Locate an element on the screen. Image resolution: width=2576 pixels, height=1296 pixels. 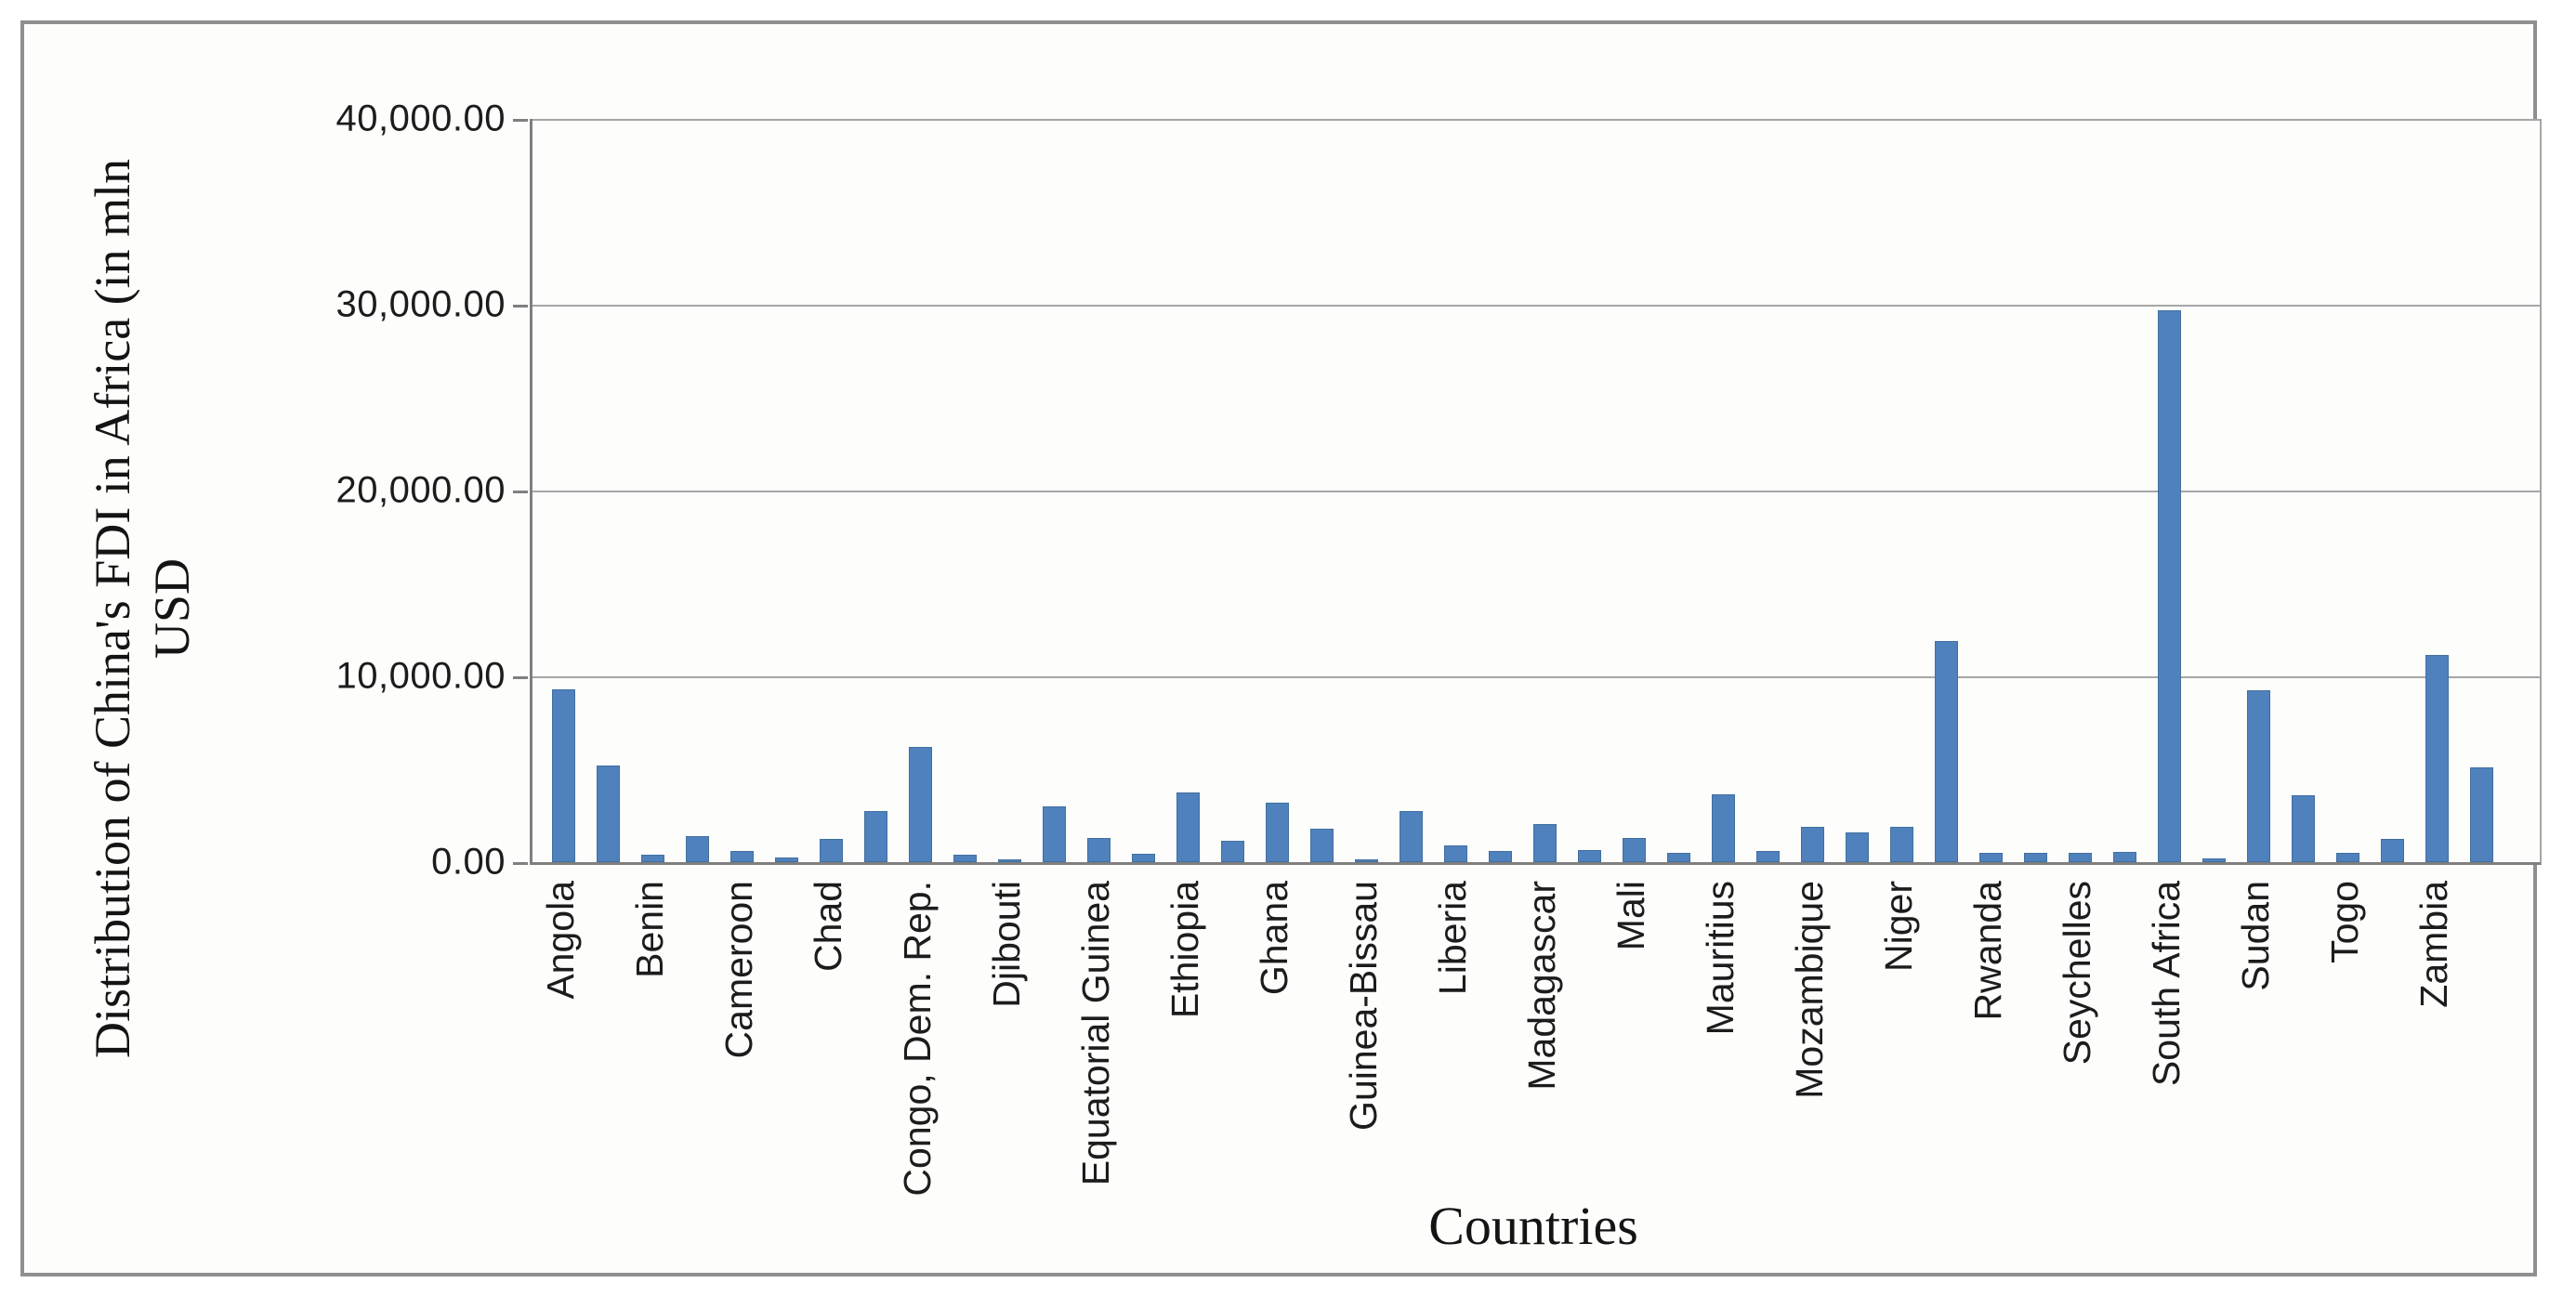
x-label-Rwanda: Rwanda is located at coordinates (1987, 951).